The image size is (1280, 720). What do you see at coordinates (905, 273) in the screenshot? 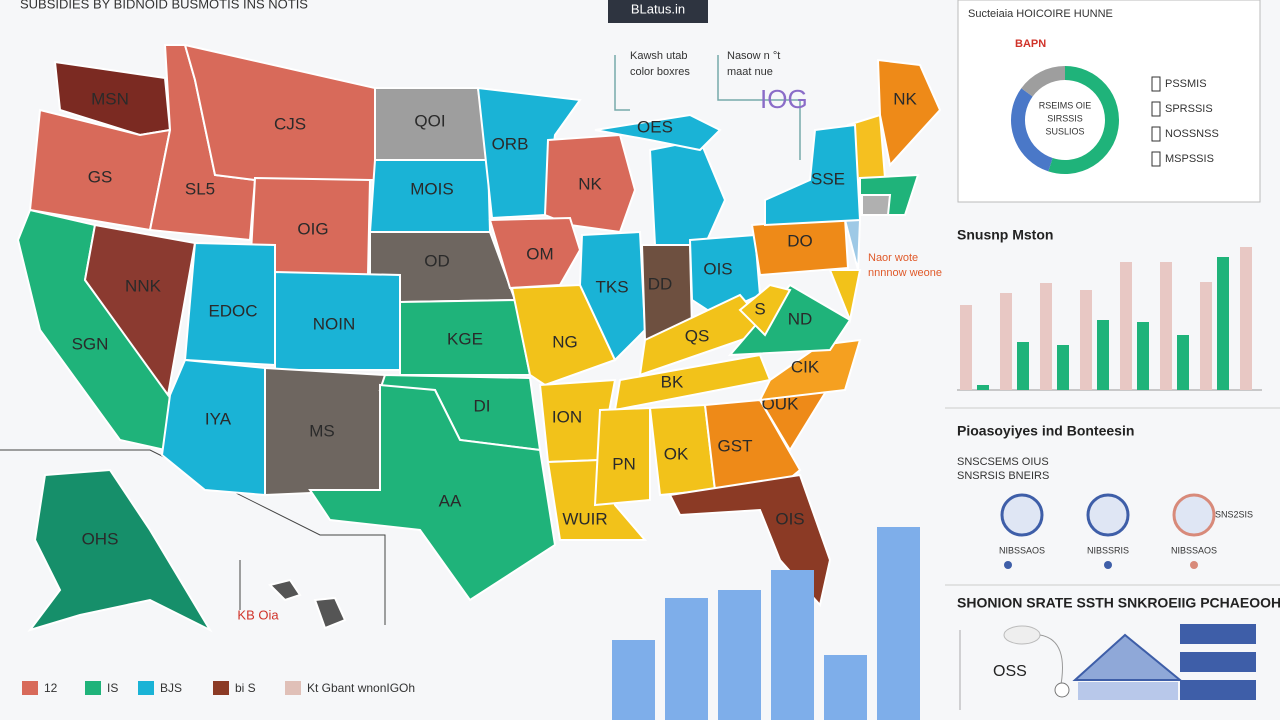
I see `annotation: nnnnow weone` at bounding box center [905, 273].